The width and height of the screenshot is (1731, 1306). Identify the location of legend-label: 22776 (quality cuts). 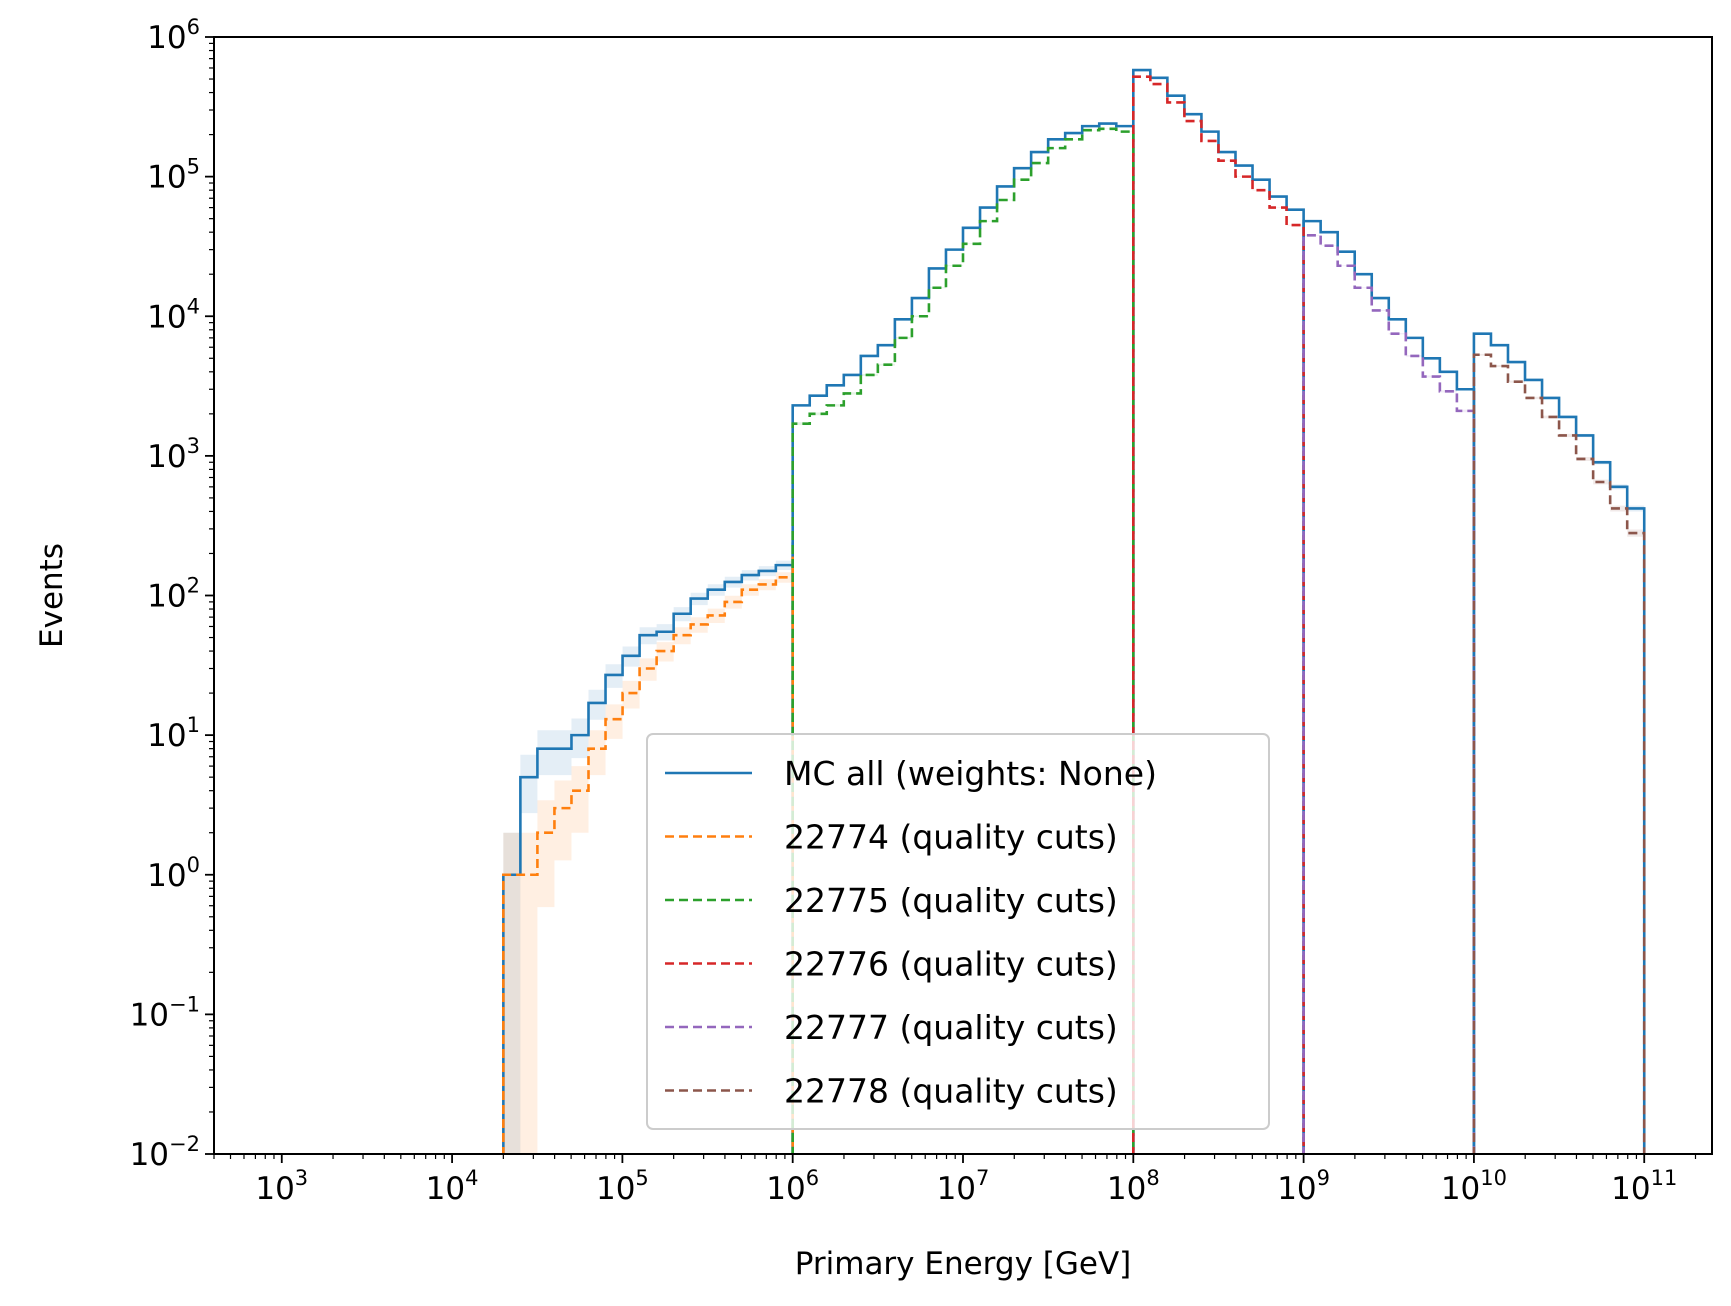
(951, 964).